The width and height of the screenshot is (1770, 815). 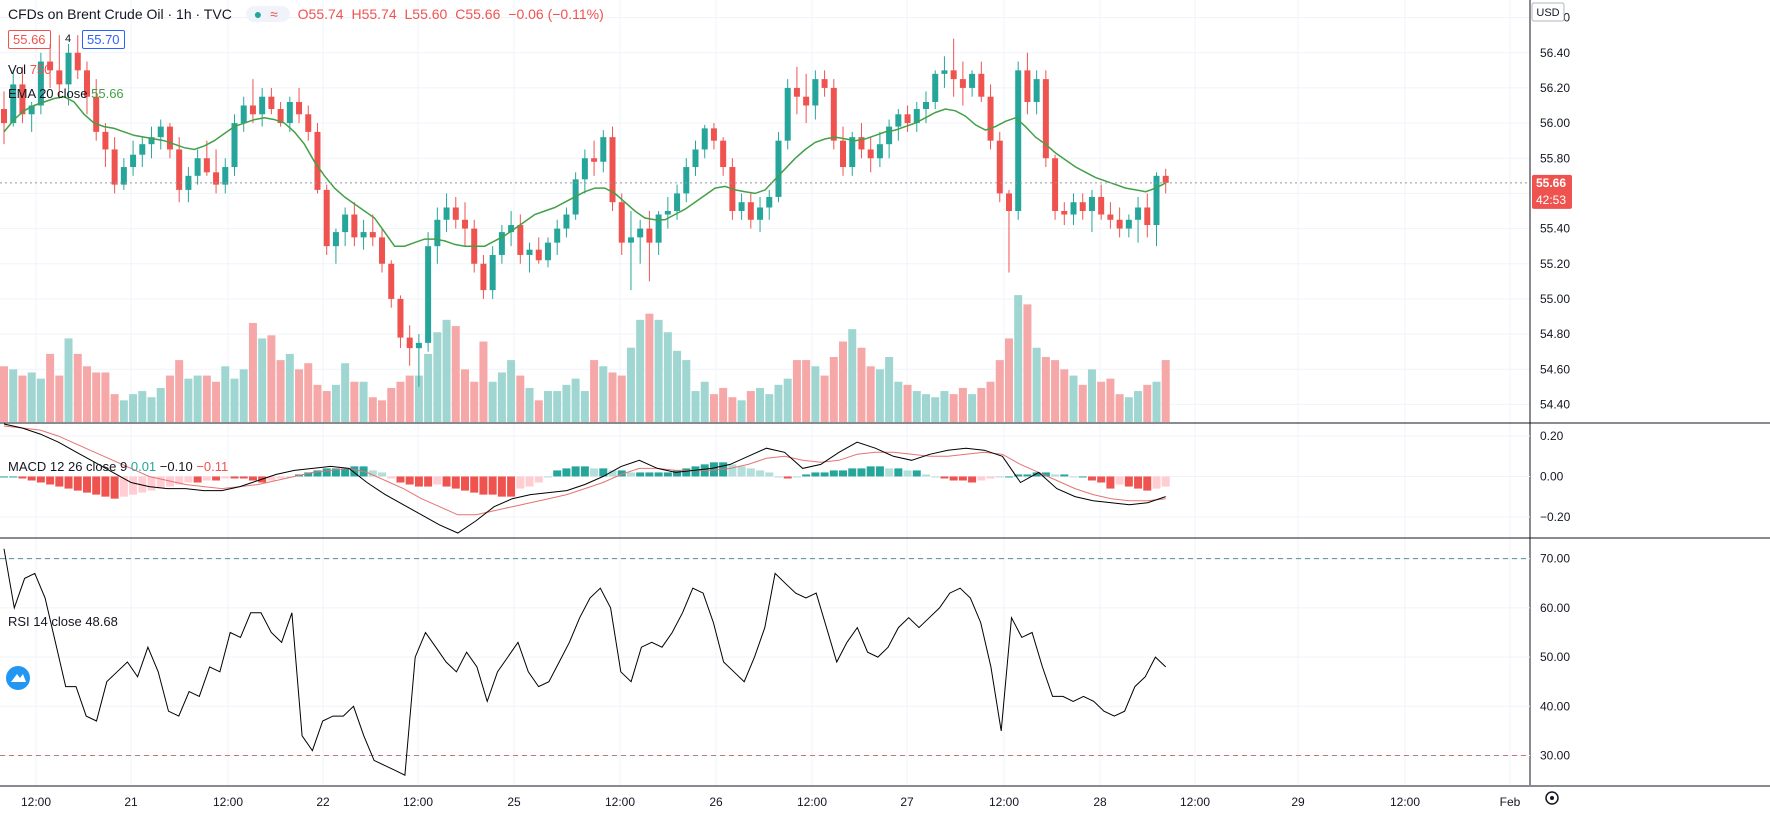 I want to click on last-price-marker, so click(x=1552, y=191).